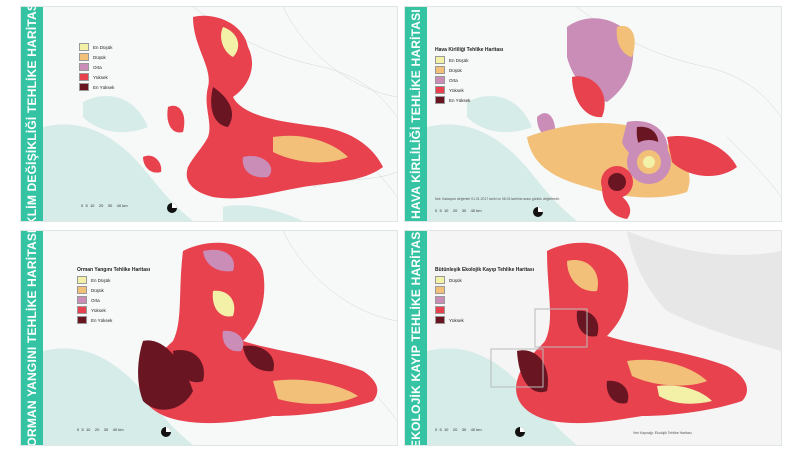 The height and width of the screenshot is (450, 800). What do you see at coordinates (114, 270) in the screenshot?
I see `legend-title: Orman Yangını Tehlike Haritası` at bounding box center [114, 270].